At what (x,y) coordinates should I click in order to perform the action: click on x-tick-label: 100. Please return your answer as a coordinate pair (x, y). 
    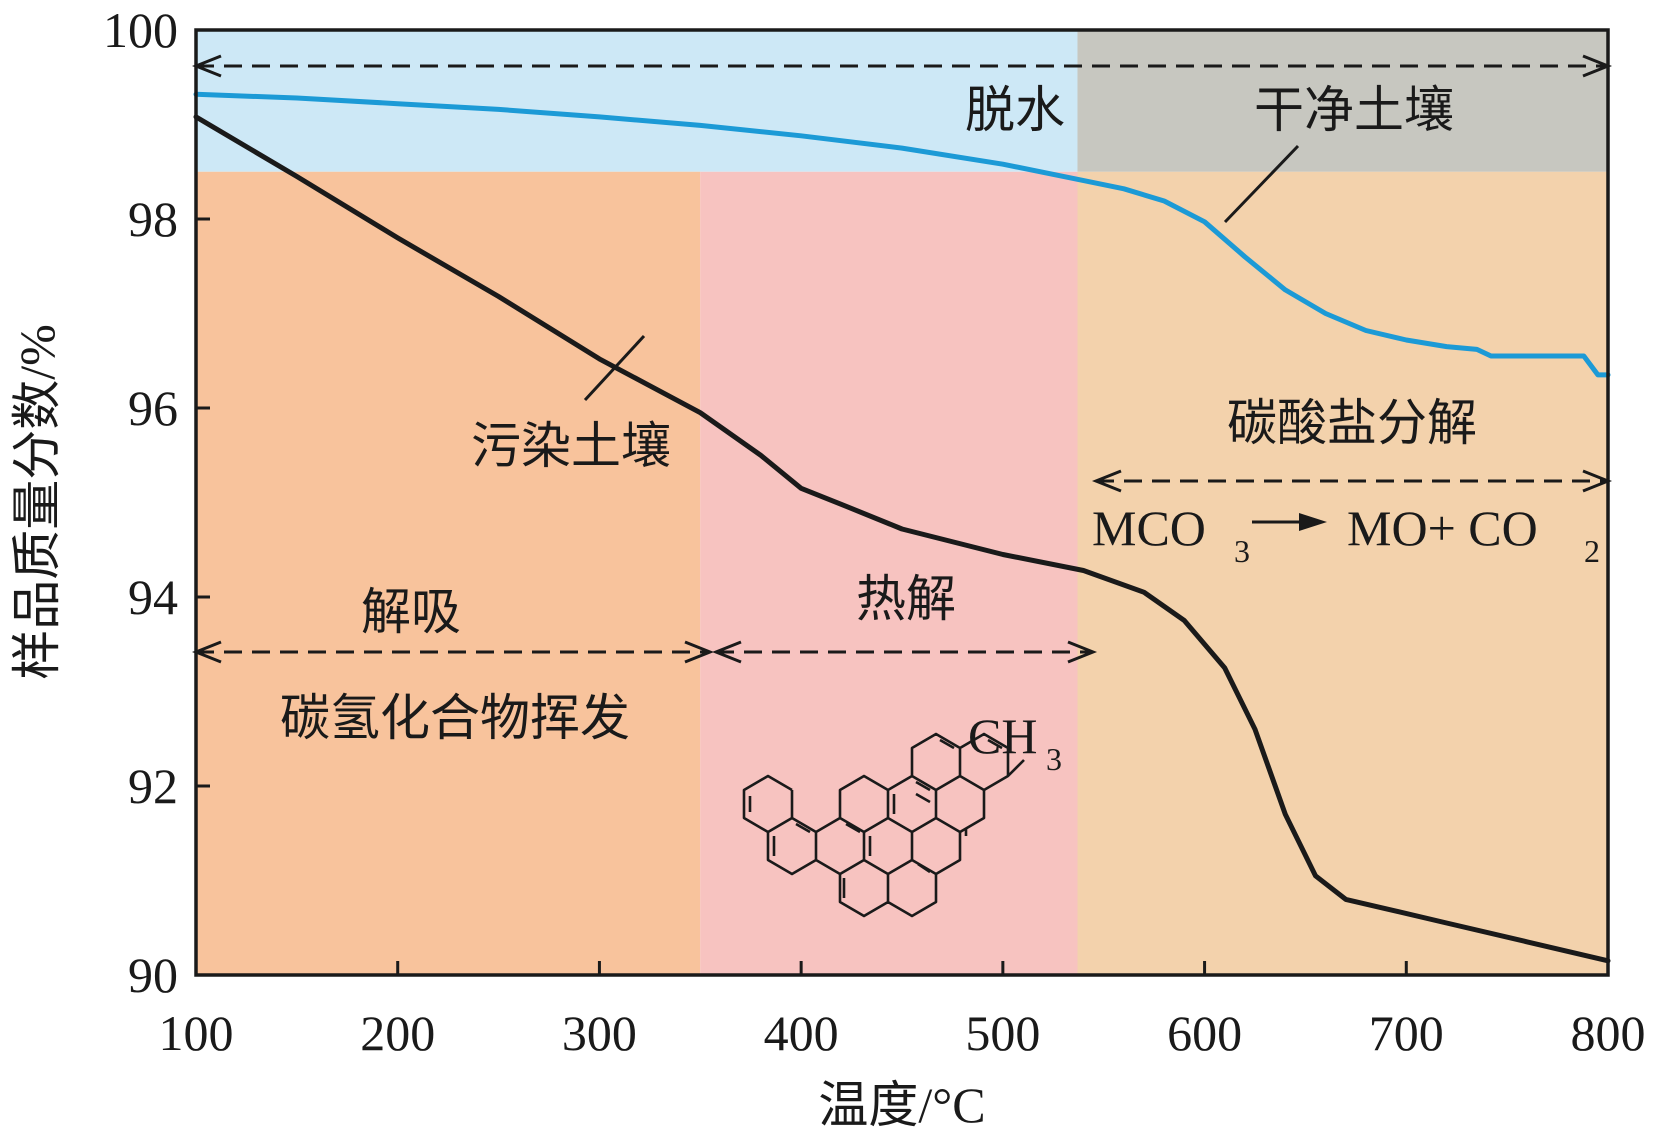
    Looking at the image, I should click on (196, 1033).